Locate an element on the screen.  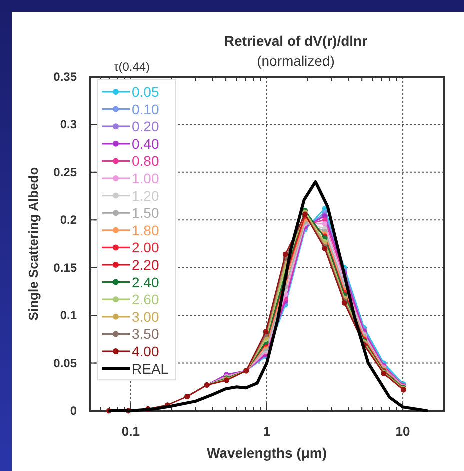
chart-subtitle: (normalized) is located at coordinates (296, 61).